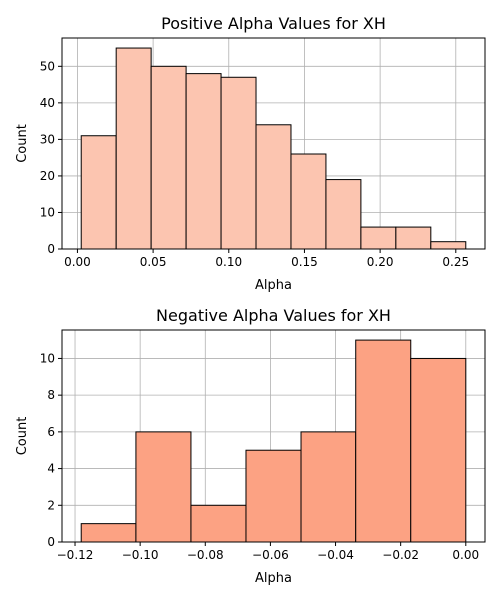 The height and width of the screenshot is (600, 500). What do you see at coordinates (51, 450) in the screenshot?
I see `y-ticks: 0 2 4 6 8 10` at bounding box center [51, 450].